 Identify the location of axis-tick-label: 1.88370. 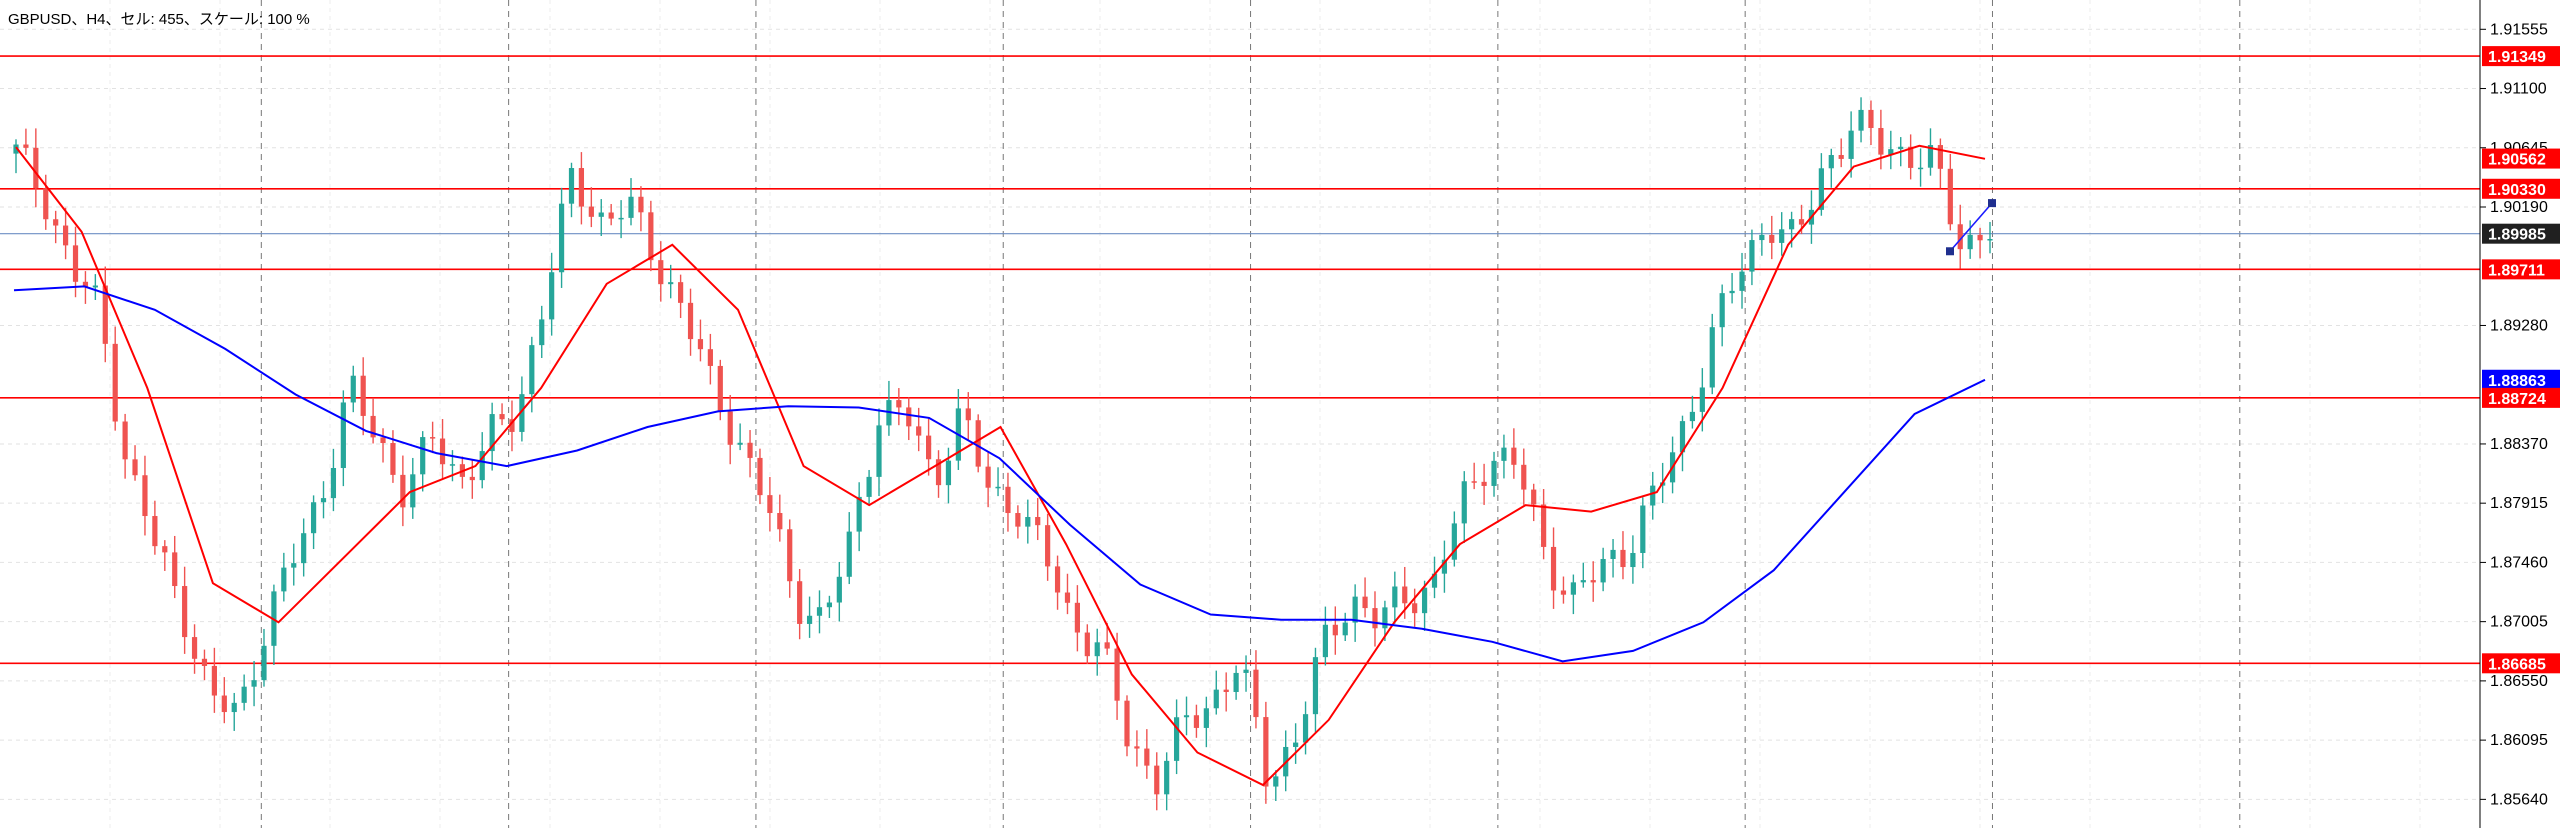
(2519, 444).